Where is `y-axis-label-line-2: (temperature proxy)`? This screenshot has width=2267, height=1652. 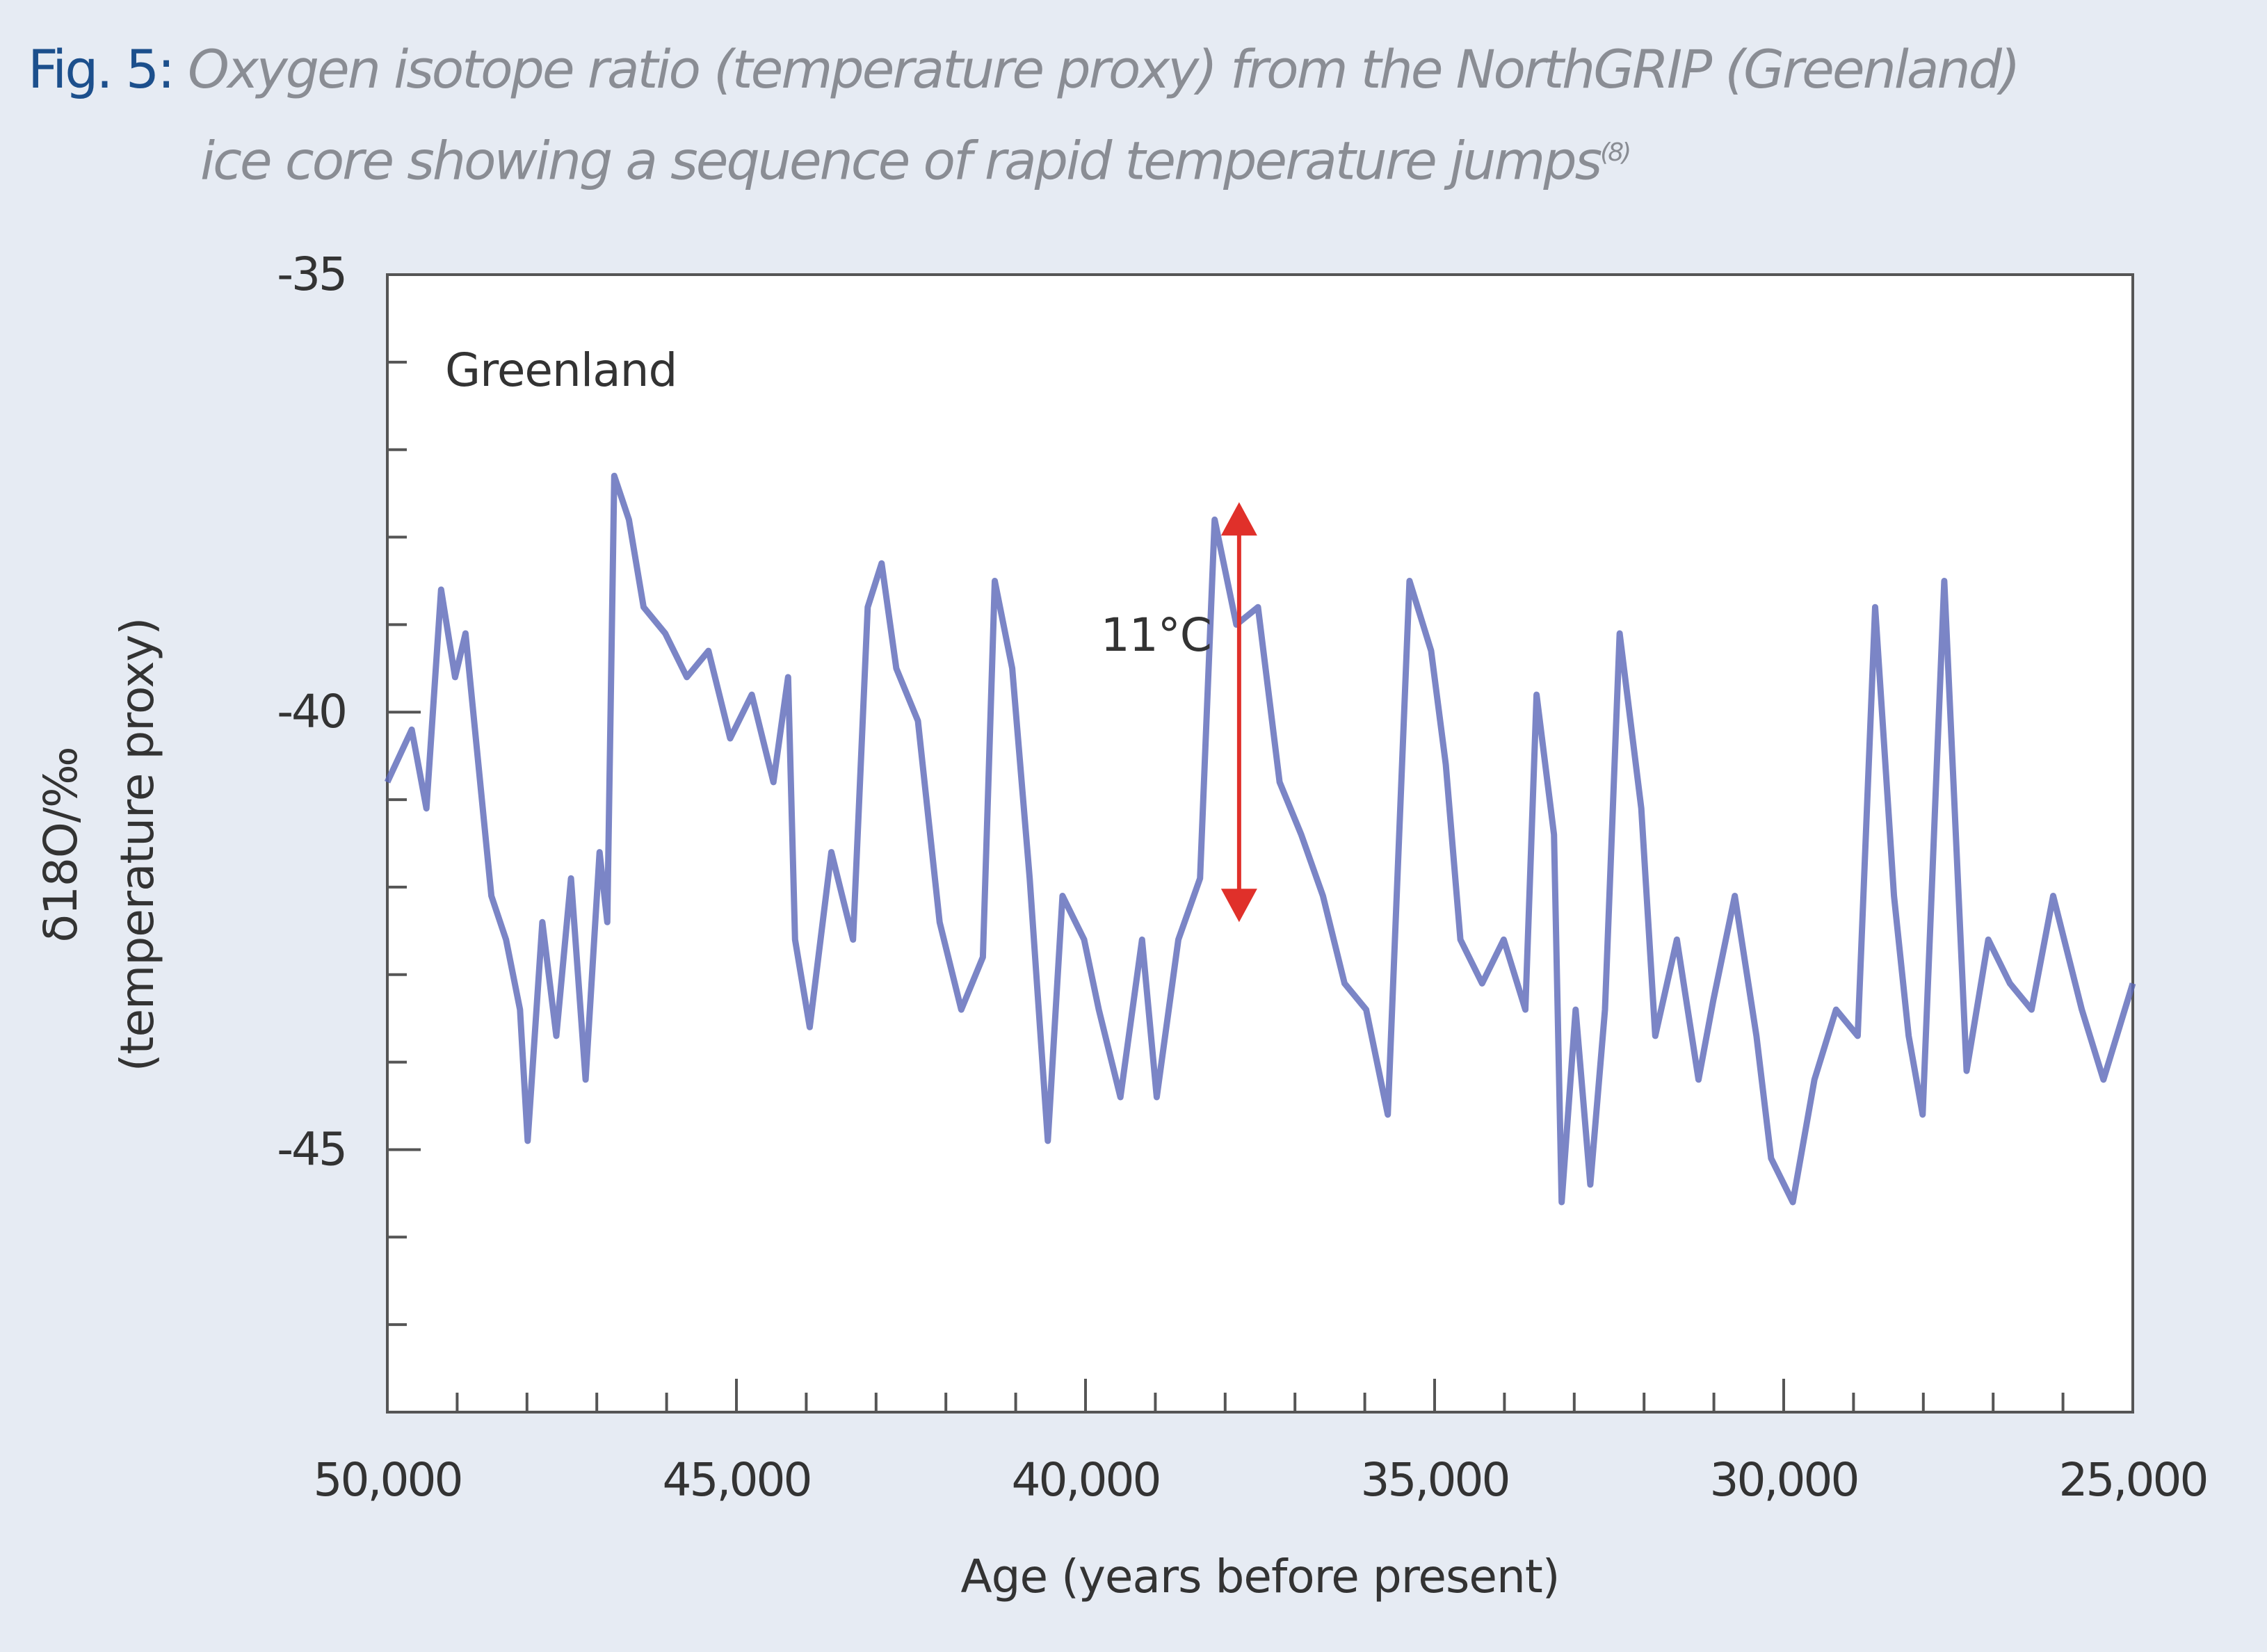 y-axis-label-line-2: (temperature proxy) is located at coordinates (137, 844).